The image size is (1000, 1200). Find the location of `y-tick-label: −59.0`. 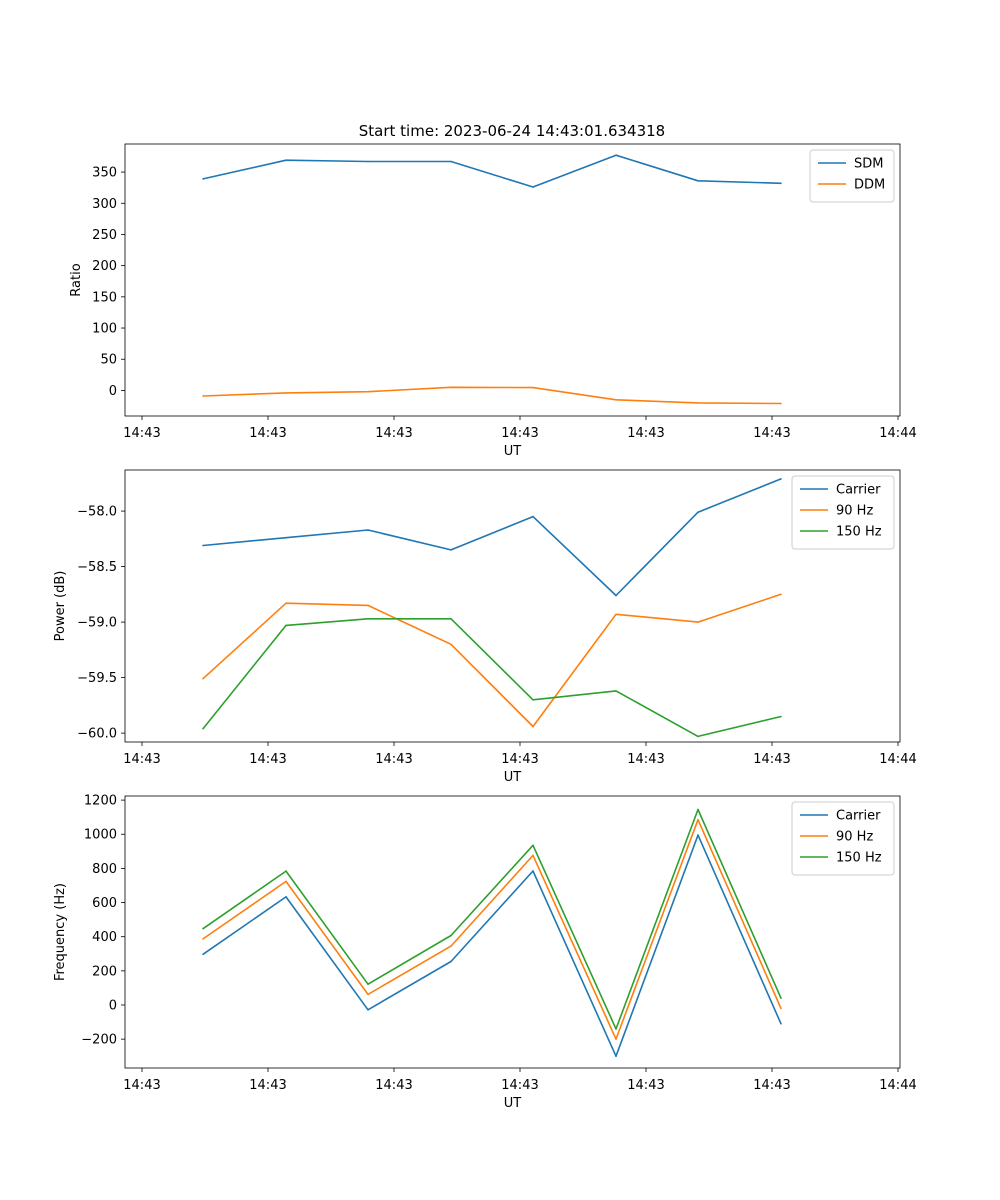

y-tick-label: −59.0 is located at coordinates (97, 623).